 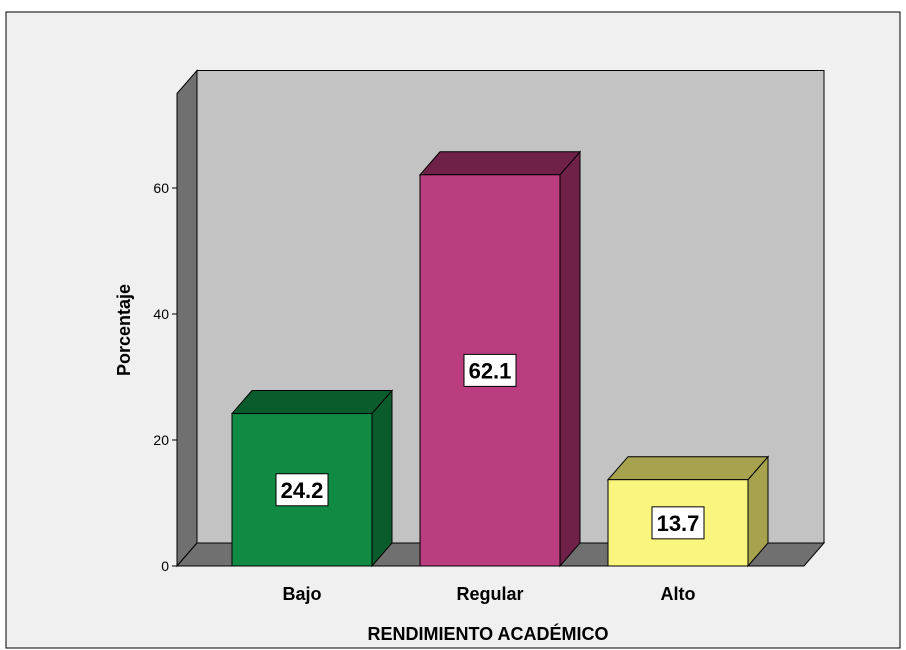 What do you see at coordinates (124, 330) in the screenshot?
I see `y-axis-label: Porcentaje` at bounding box center [124, 330].